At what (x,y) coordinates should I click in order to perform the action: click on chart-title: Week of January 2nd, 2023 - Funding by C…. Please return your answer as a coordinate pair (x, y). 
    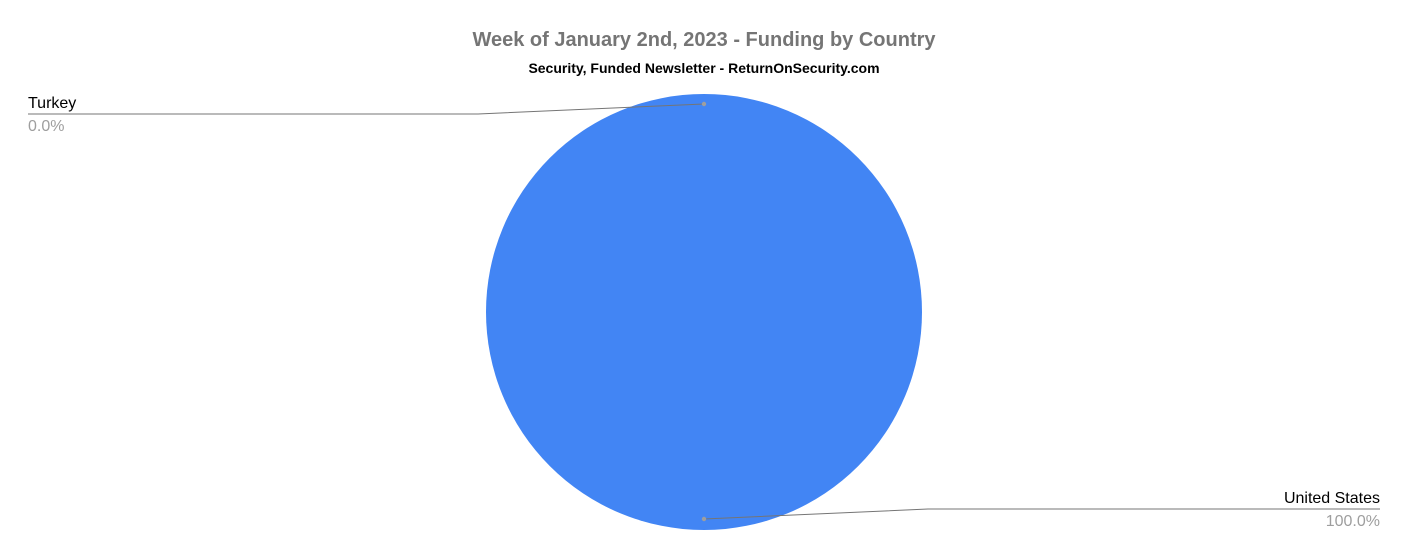
    Looking at the image, I should click on (704, 40).